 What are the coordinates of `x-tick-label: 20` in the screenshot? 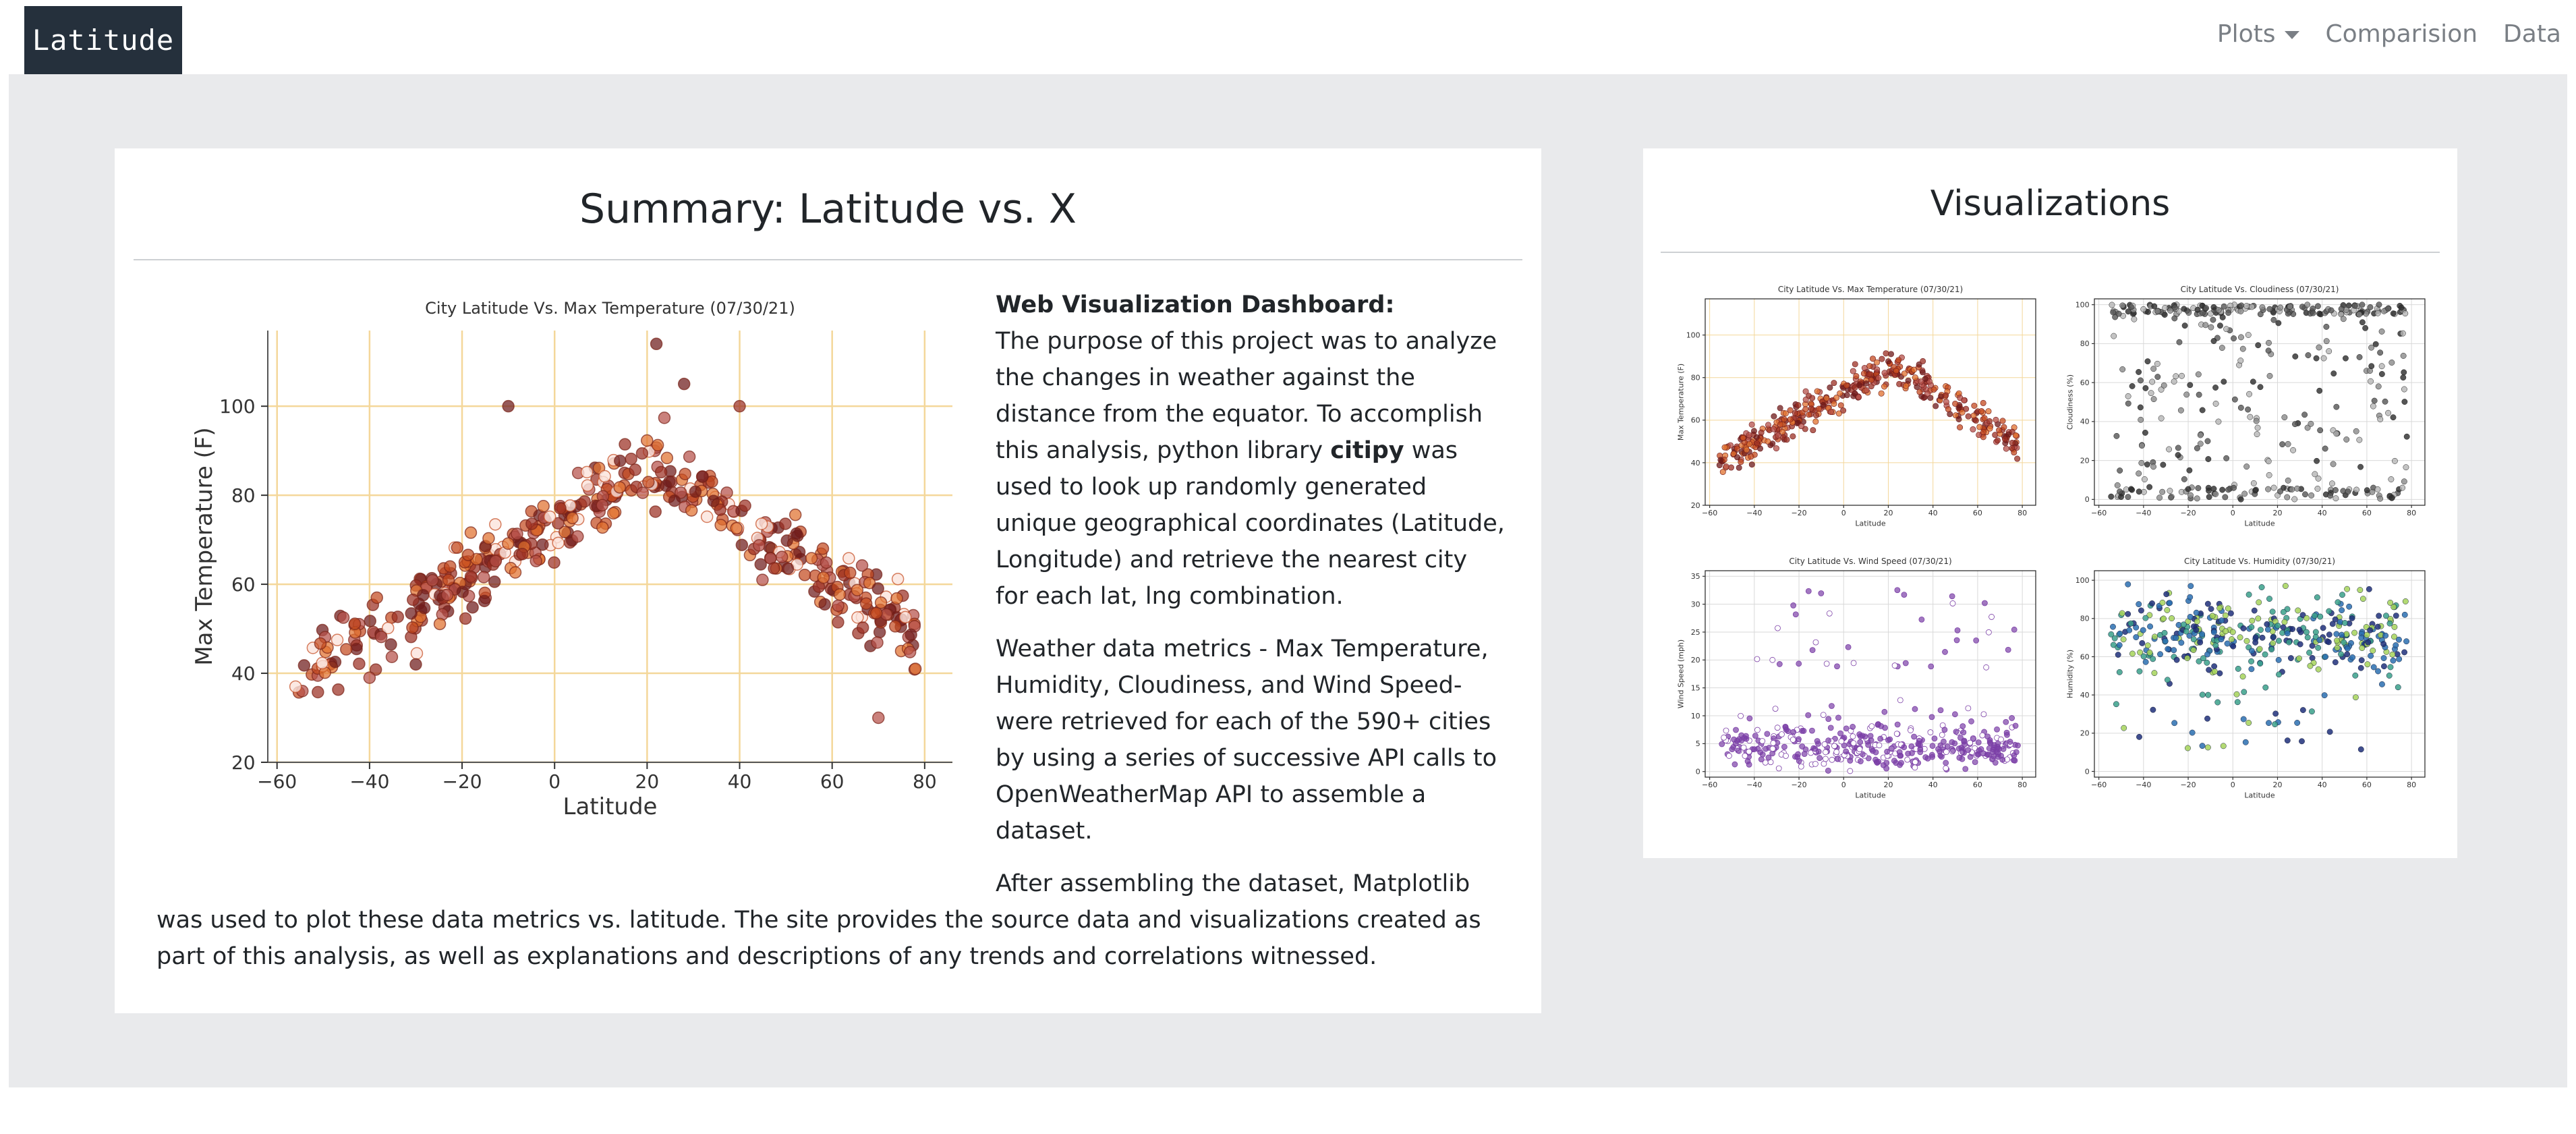 It's located at (1888, 785).